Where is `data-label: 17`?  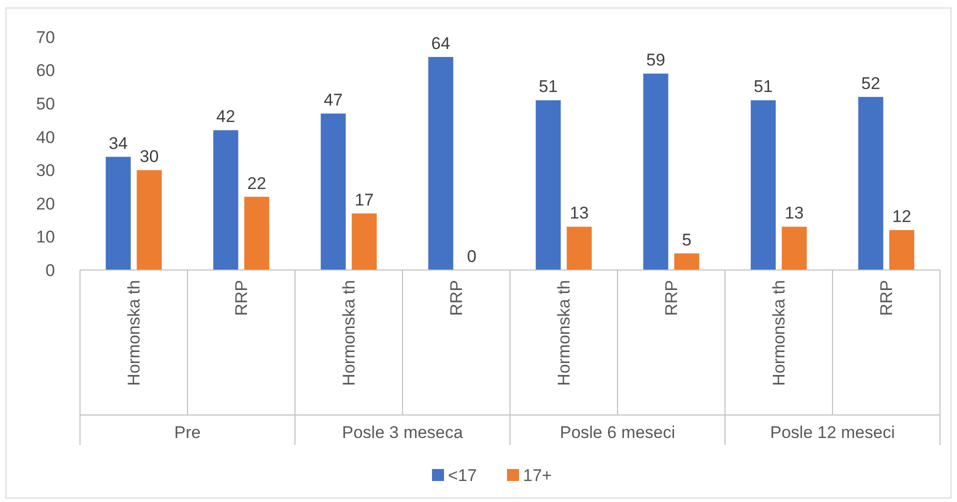
data-label: 17 is located at coordinates (364, 200).